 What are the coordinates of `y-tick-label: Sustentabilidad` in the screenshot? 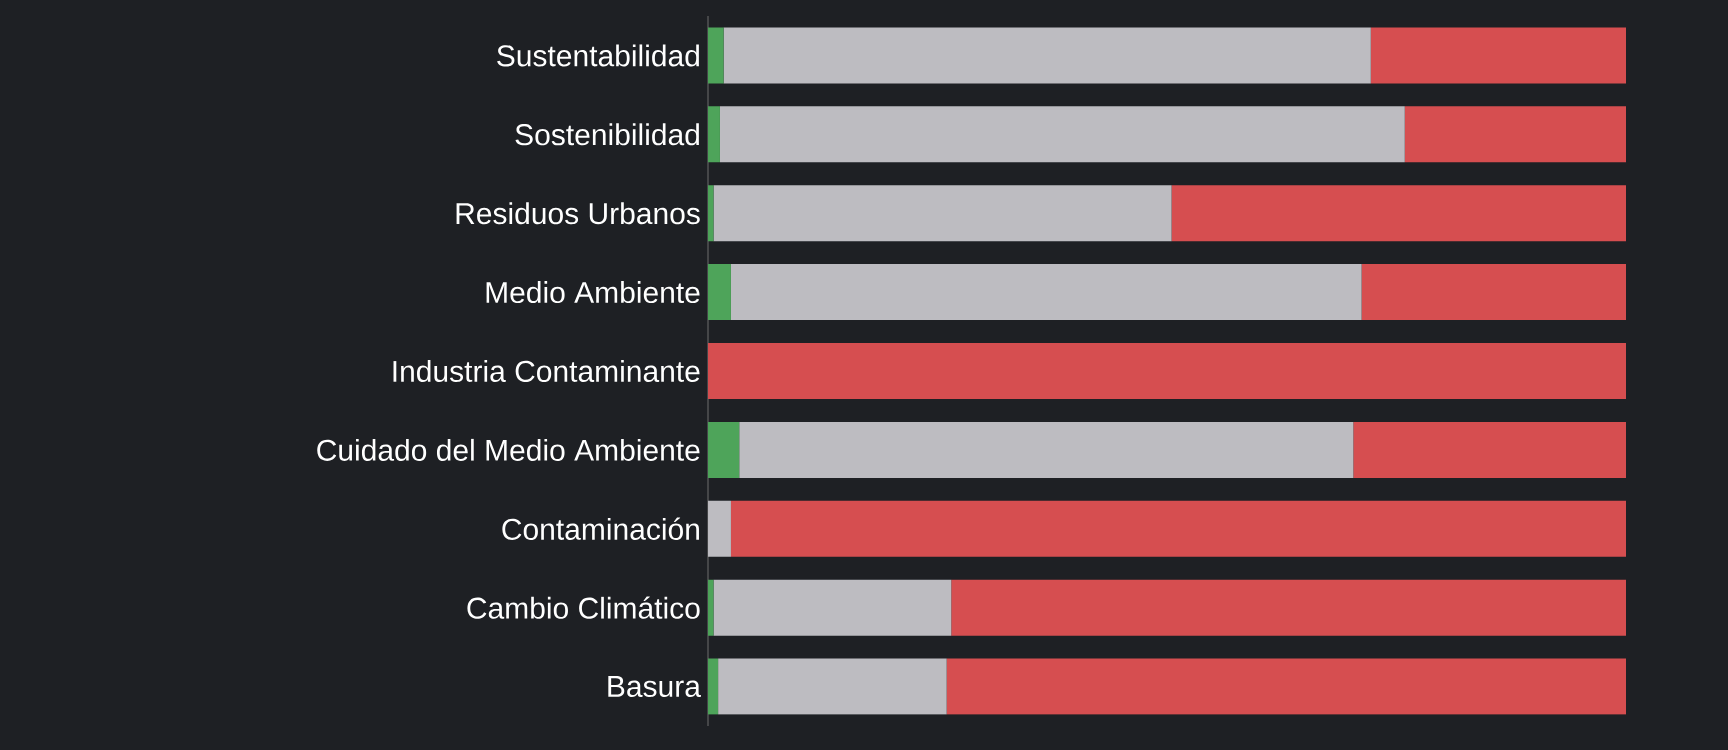 It's located at (598, 55).